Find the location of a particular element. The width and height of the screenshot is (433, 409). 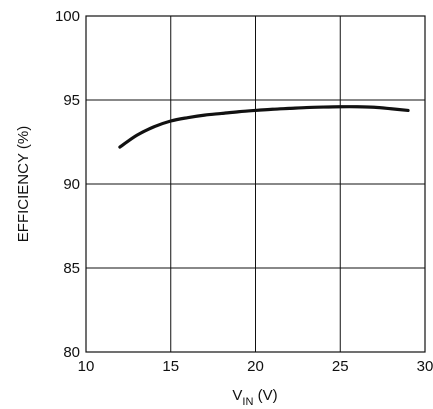

x-axis-title-main: V is located at coordinates (237, 395).